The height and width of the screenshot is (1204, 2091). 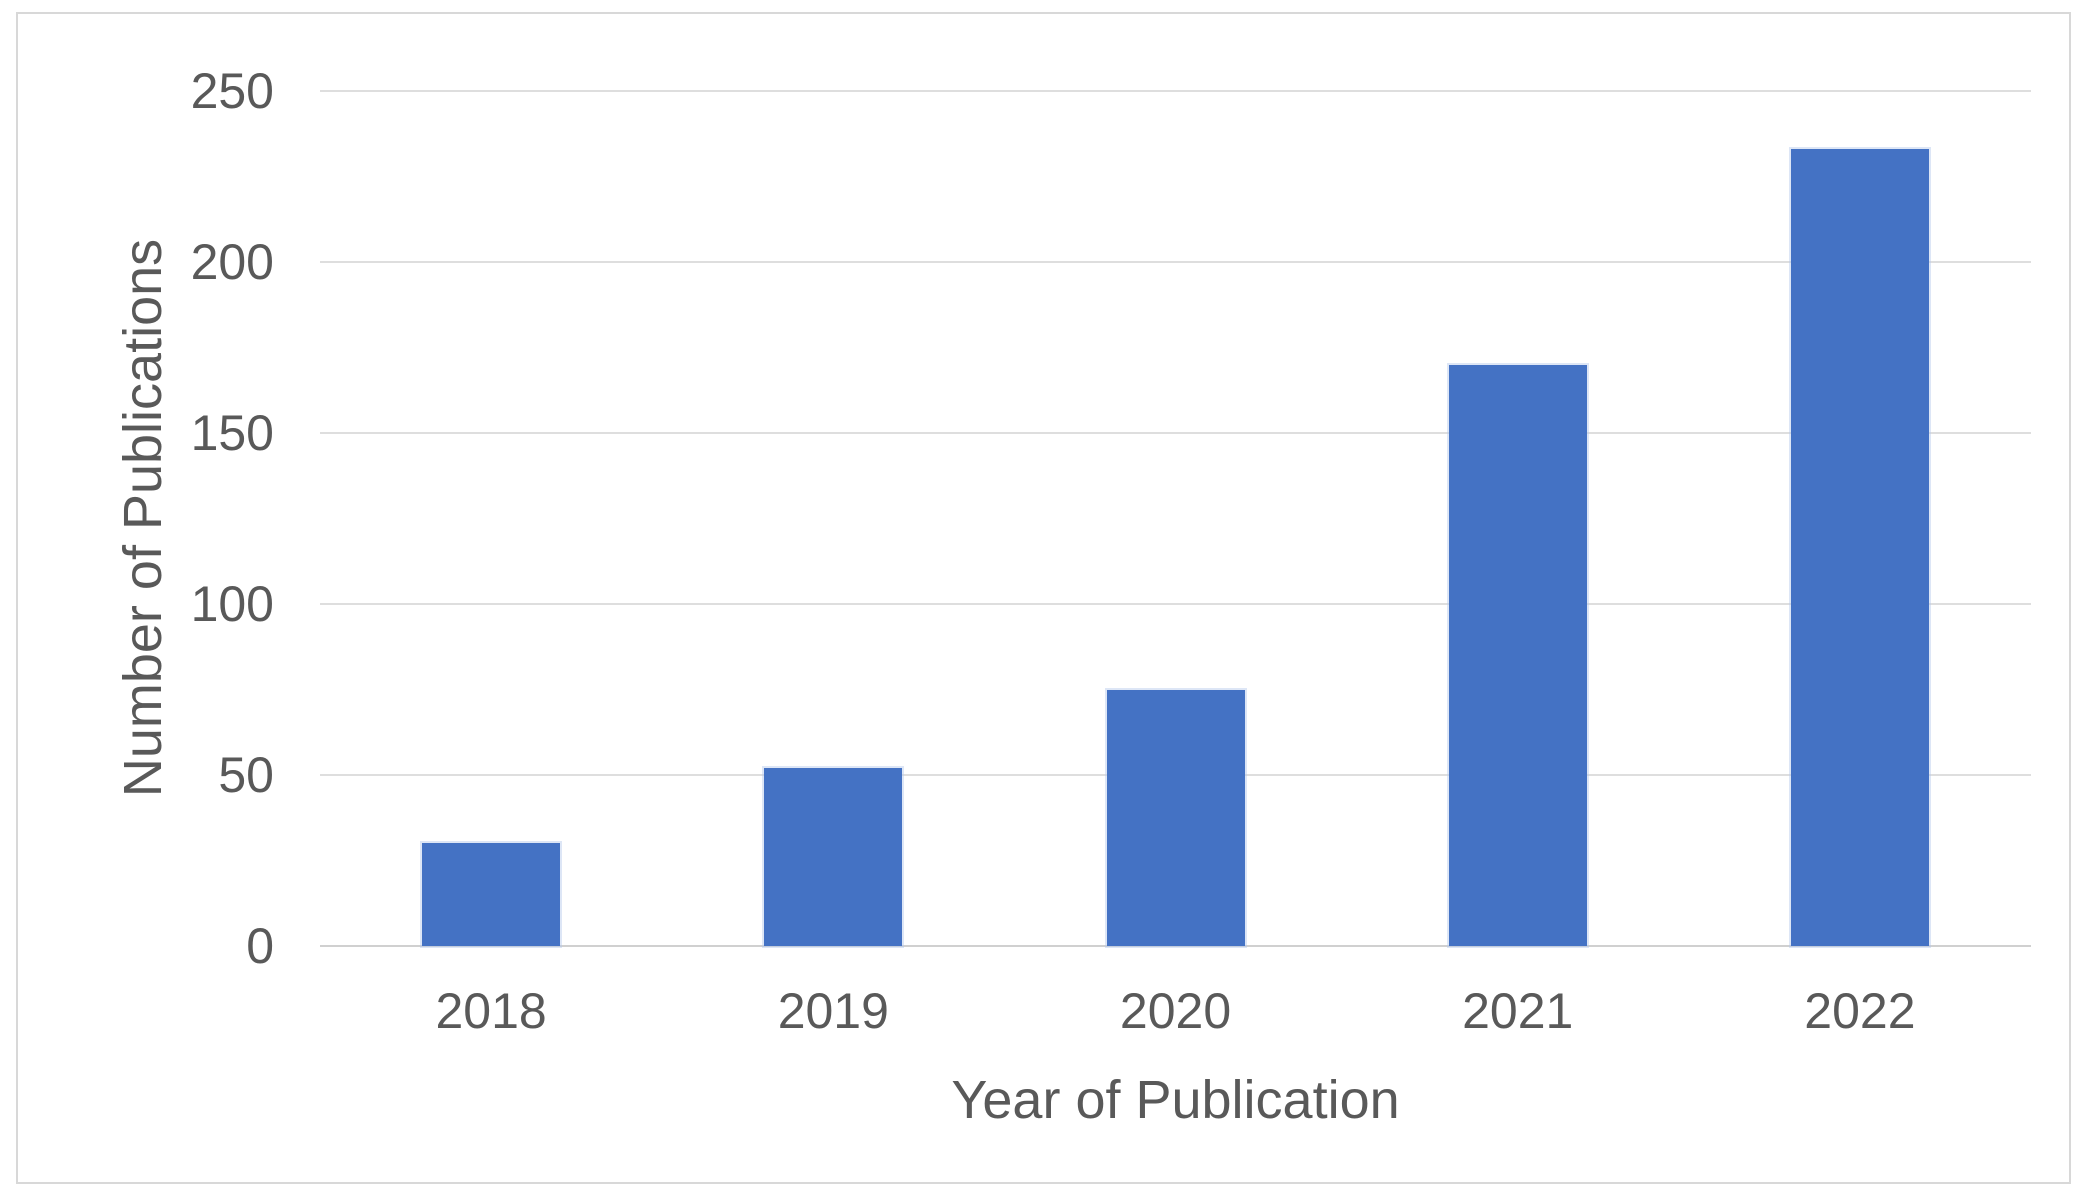 What do you see at coordinates (1517, 655) in the screenshot?
I see `bar-2021` at bounding box center [1517, 655].